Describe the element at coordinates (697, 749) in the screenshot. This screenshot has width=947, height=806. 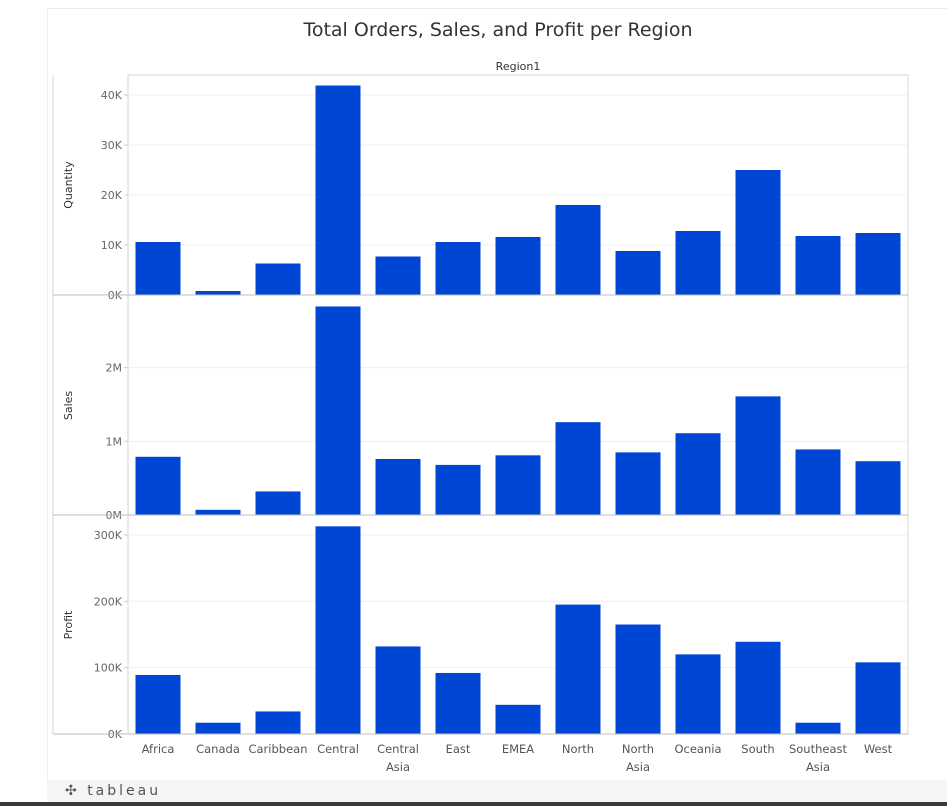
I see `x-category-label: Oceania` at that location.